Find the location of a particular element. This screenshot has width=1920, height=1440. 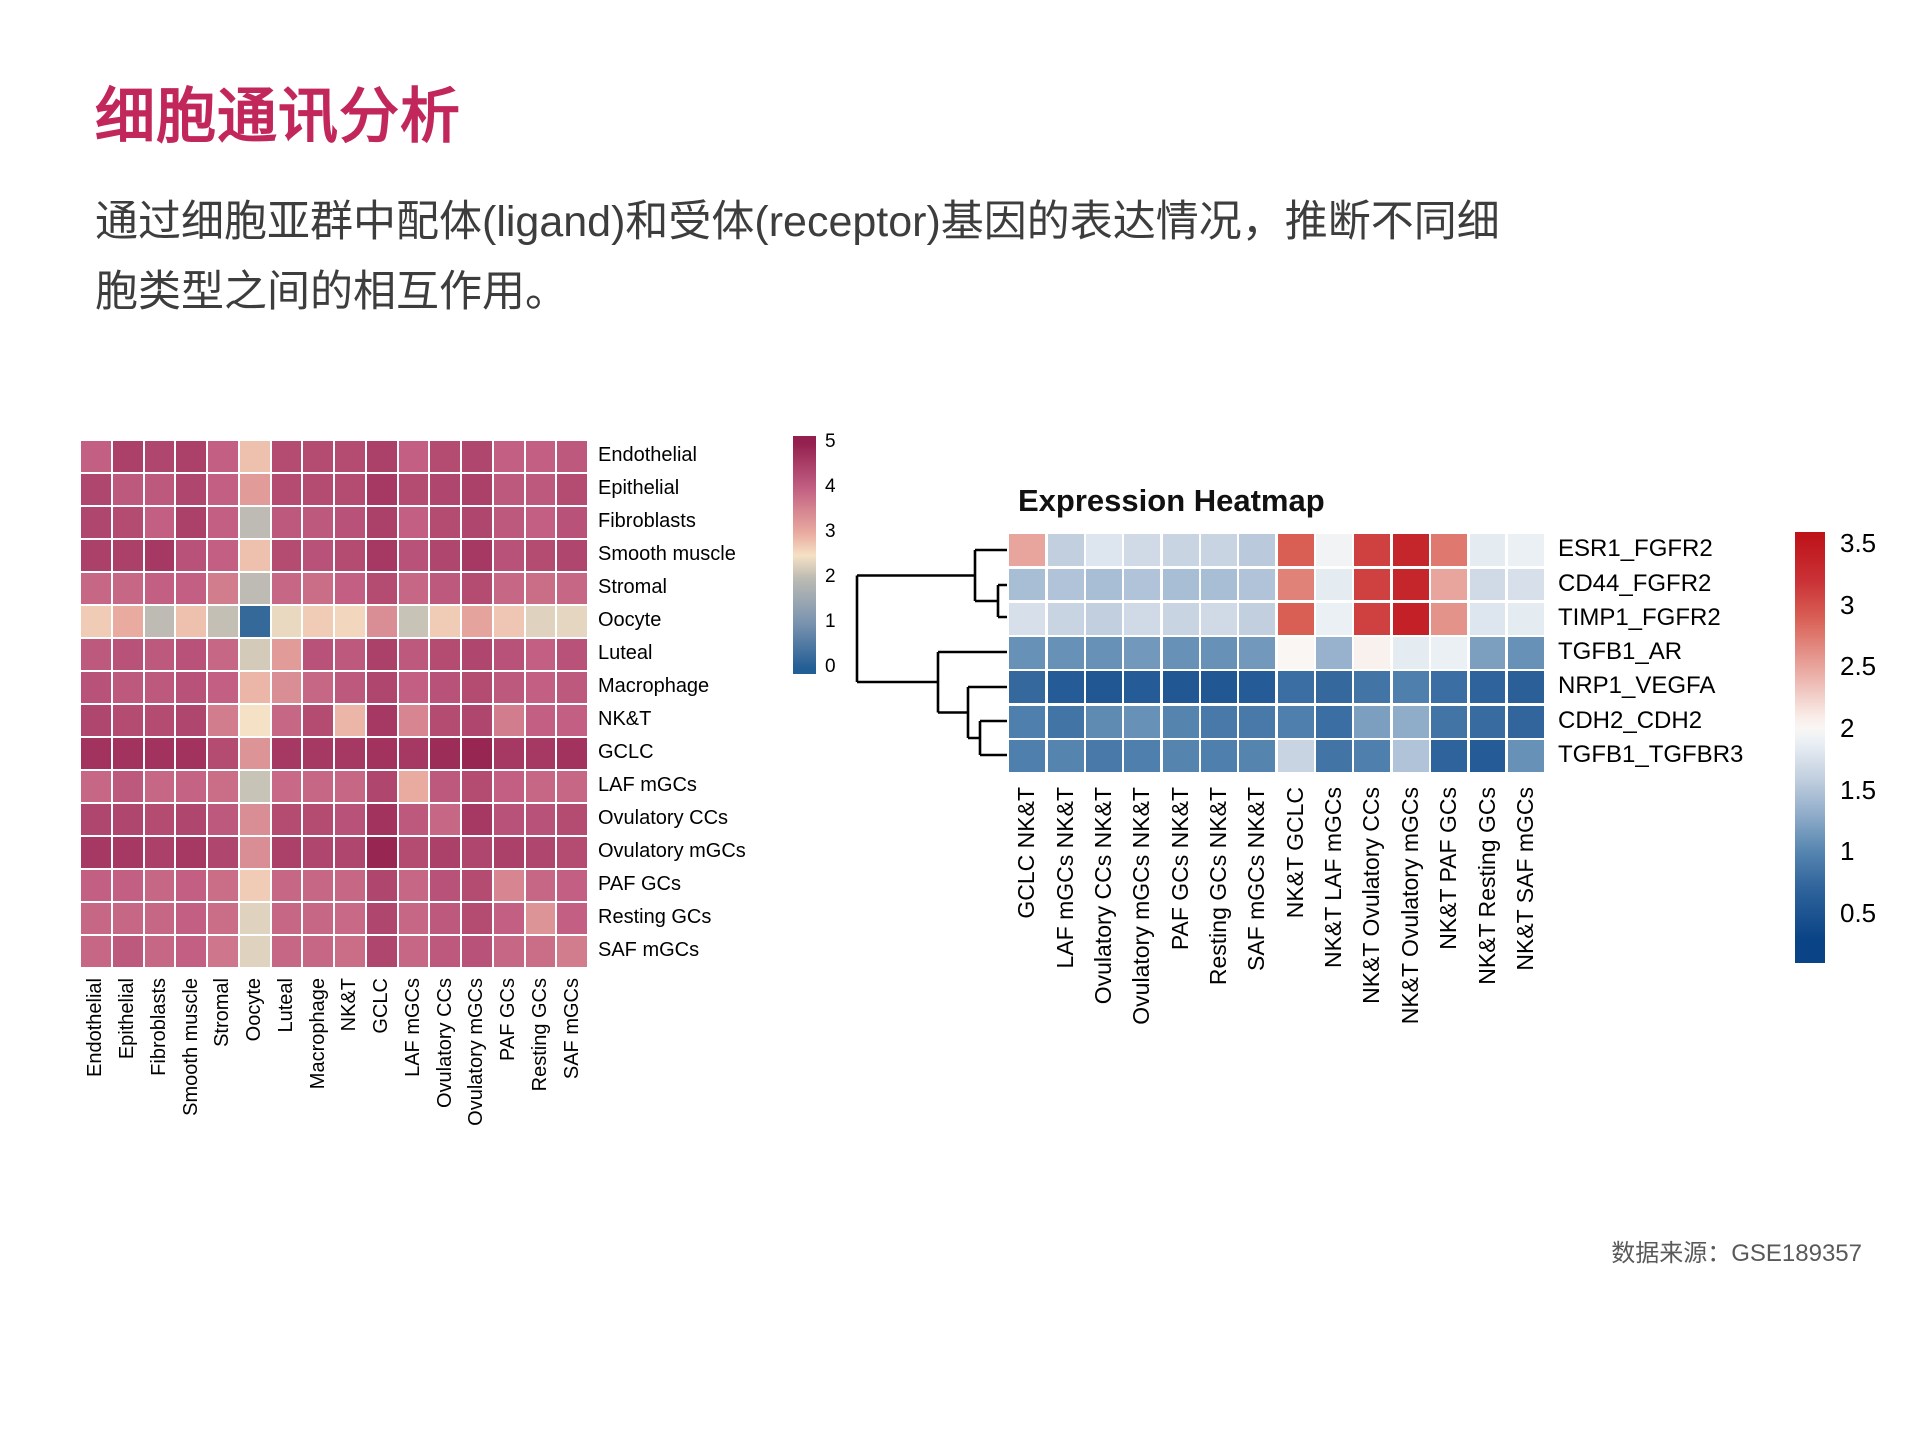

heatmap-col-label: GCLC NK&T is located at coordinates (1026, 853).